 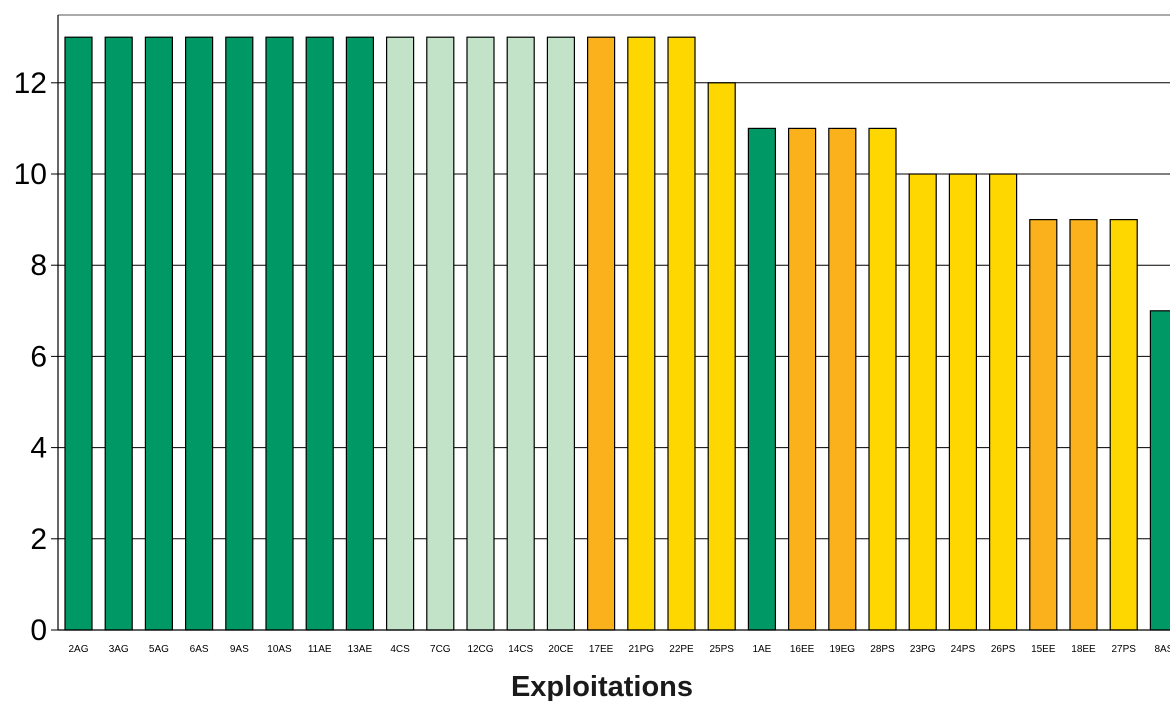 What do you see at coordinates (642, 649) in the screenshot?
I see `x-tick-label: 21PG` at bounding box center [642, 649].